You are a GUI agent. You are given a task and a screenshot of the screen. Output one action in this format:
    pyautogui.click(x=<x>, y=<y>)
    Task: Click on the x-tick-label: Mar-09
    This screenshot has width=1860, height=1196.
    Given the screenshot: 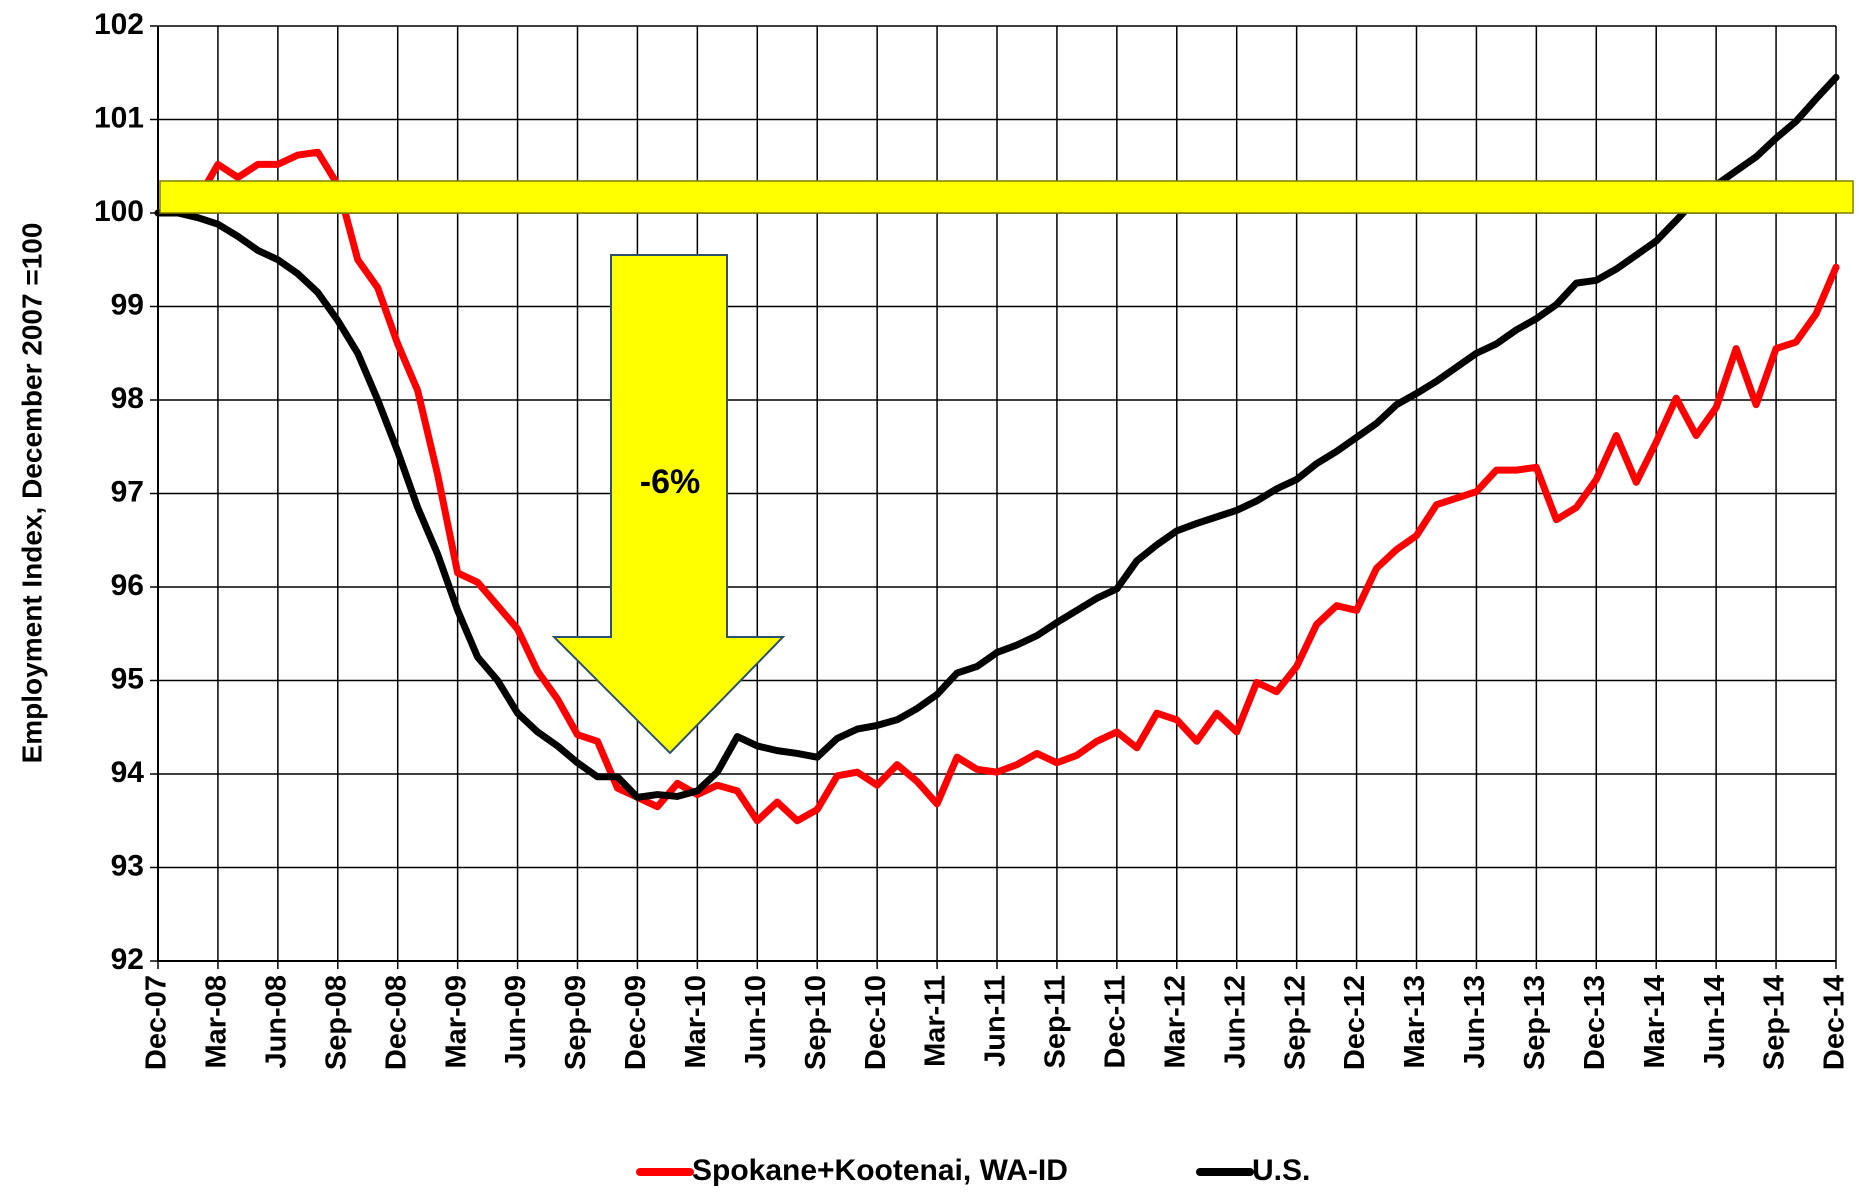 What is the action you would take?
    pyautogui.click(x=456, y=1022)
    